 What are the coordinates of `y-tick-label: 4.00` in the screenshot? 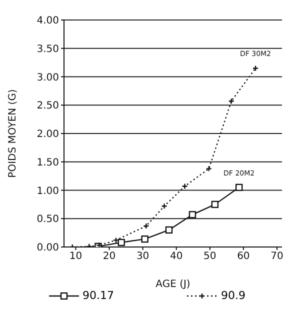 It's located at (47, 21).